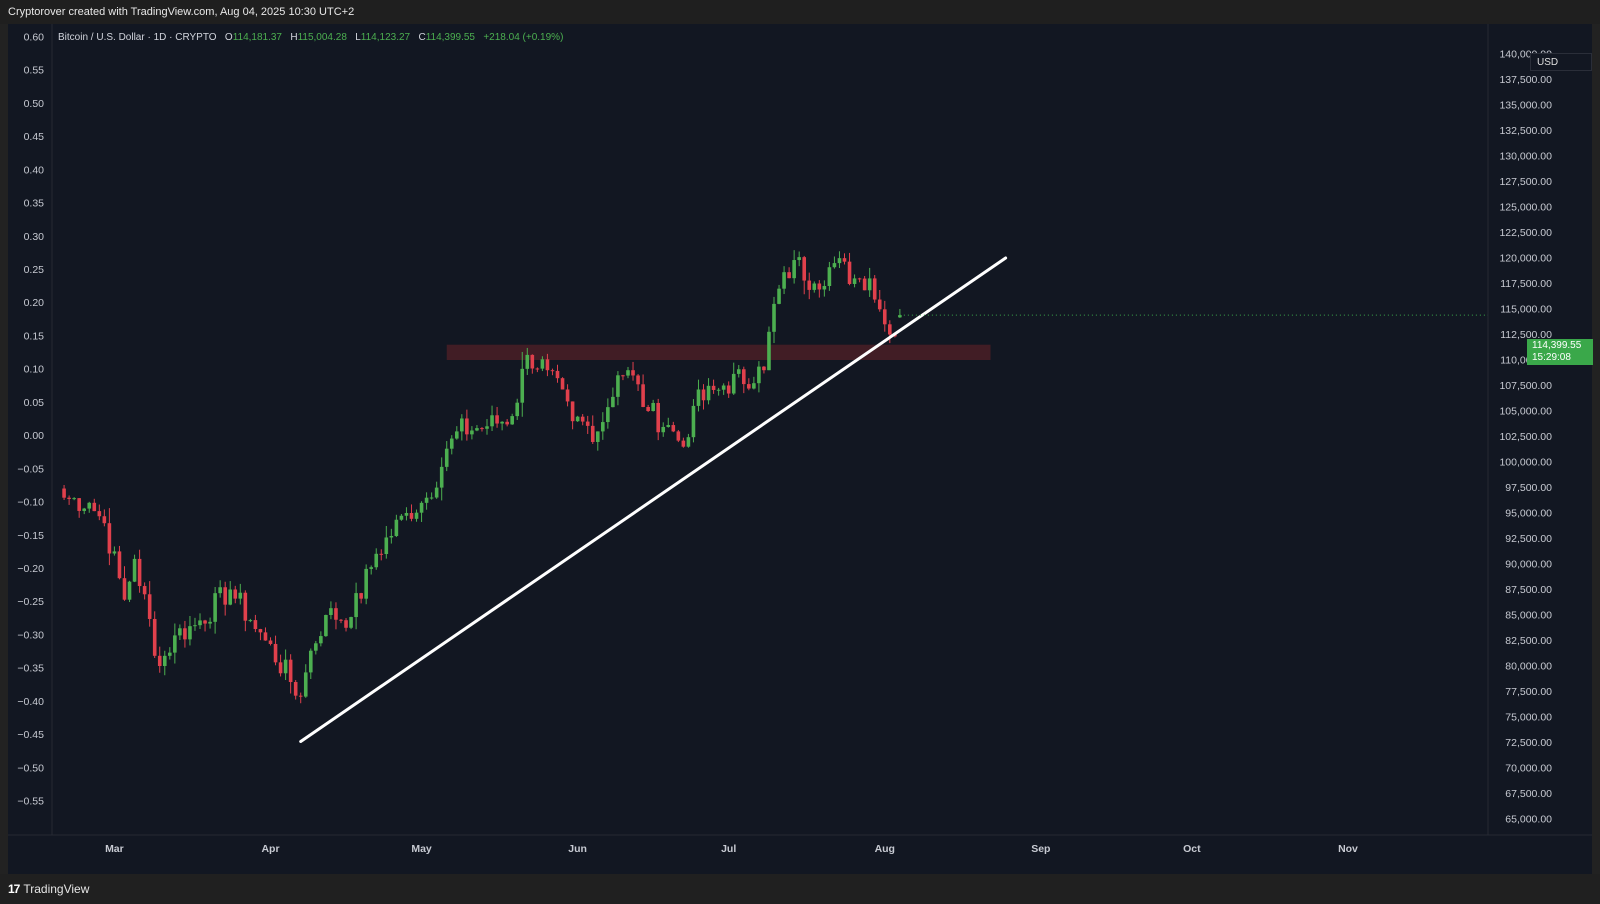  What do you see at coordinates (1525, 131) in the screenshot?
I see `right-axis-tick: 132,500.00` at bounding box center [1525, 131].